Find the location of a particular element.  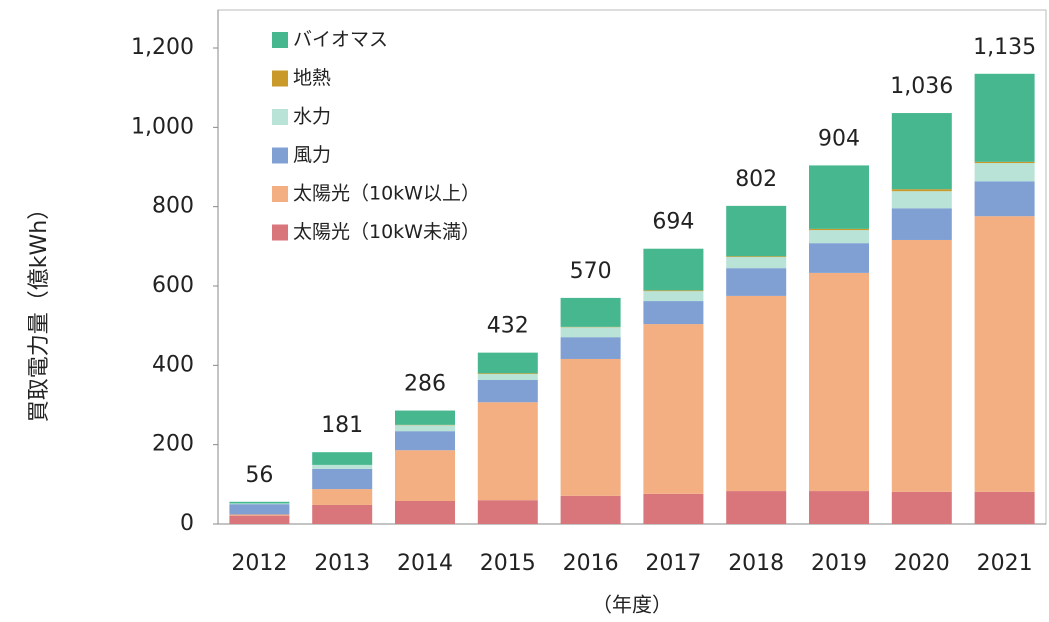

legend-label: バイオマス is located at coordinates (340, 40).